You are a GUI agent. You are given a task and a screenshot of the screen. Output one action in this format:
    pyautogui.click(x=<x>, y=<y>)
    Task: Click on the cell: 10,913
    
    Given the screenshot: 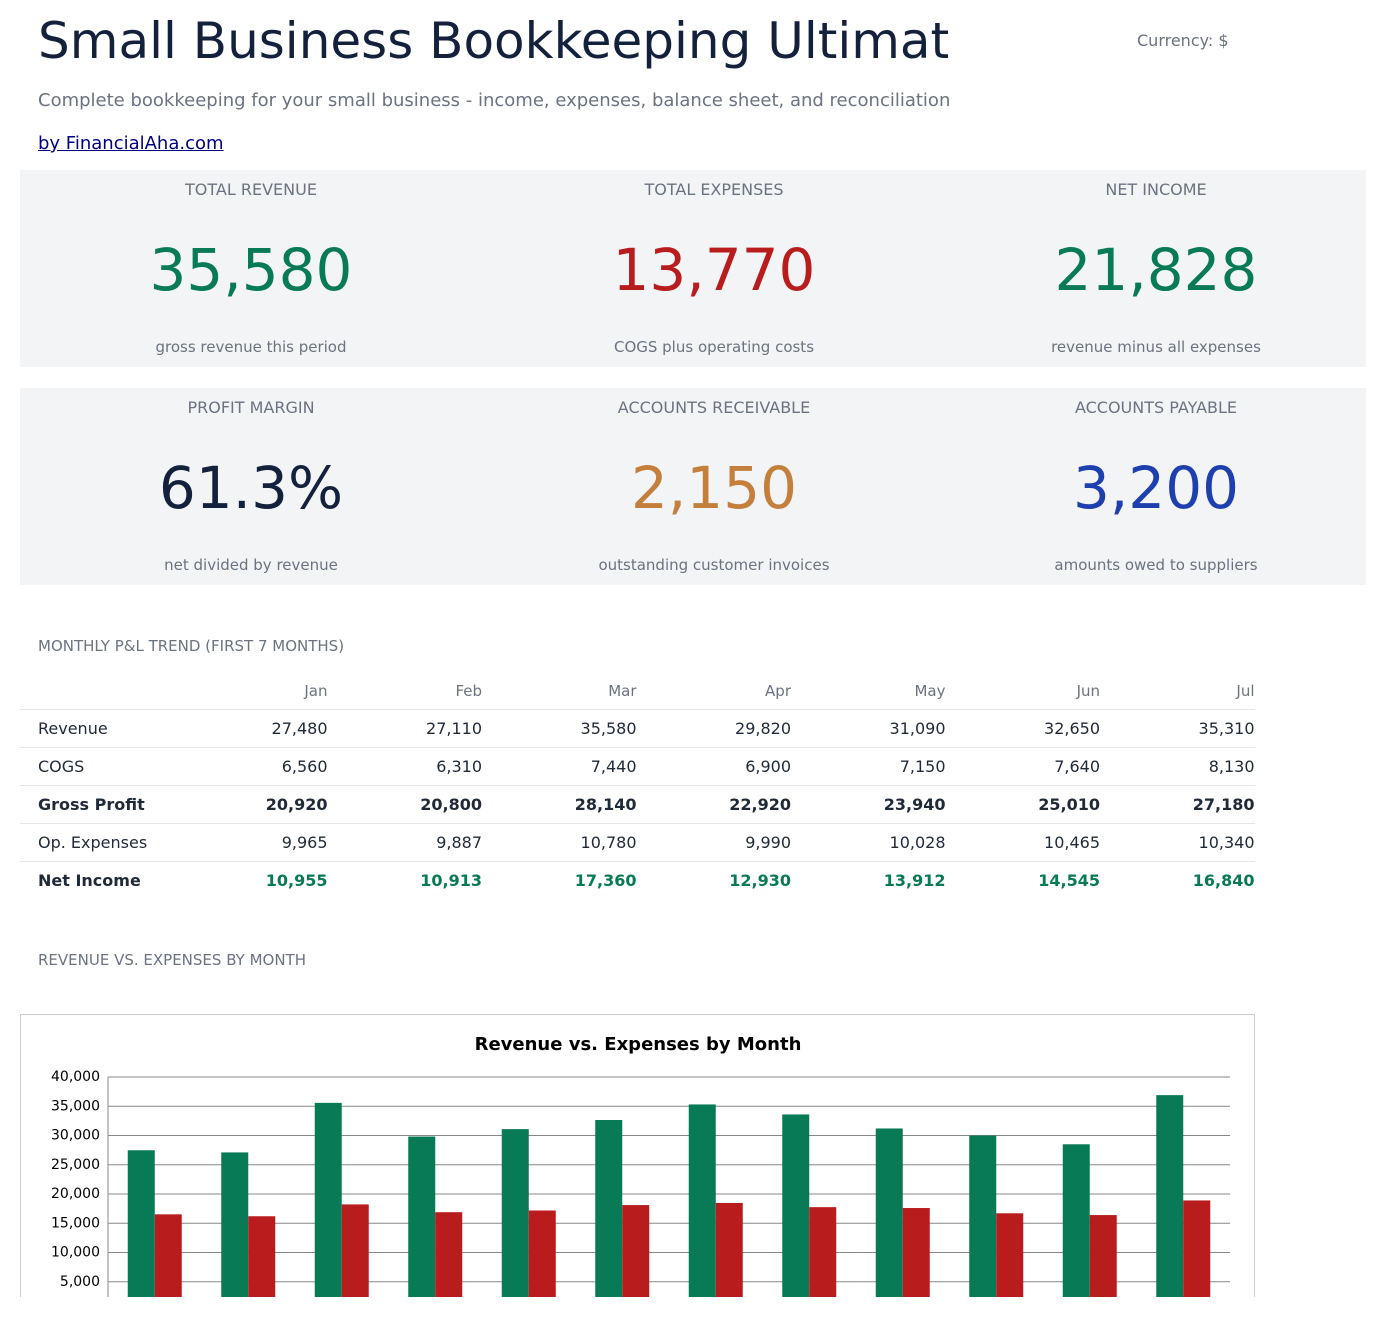 What is the action you would take?
    pyautogui.click(x=451, y=880)
    